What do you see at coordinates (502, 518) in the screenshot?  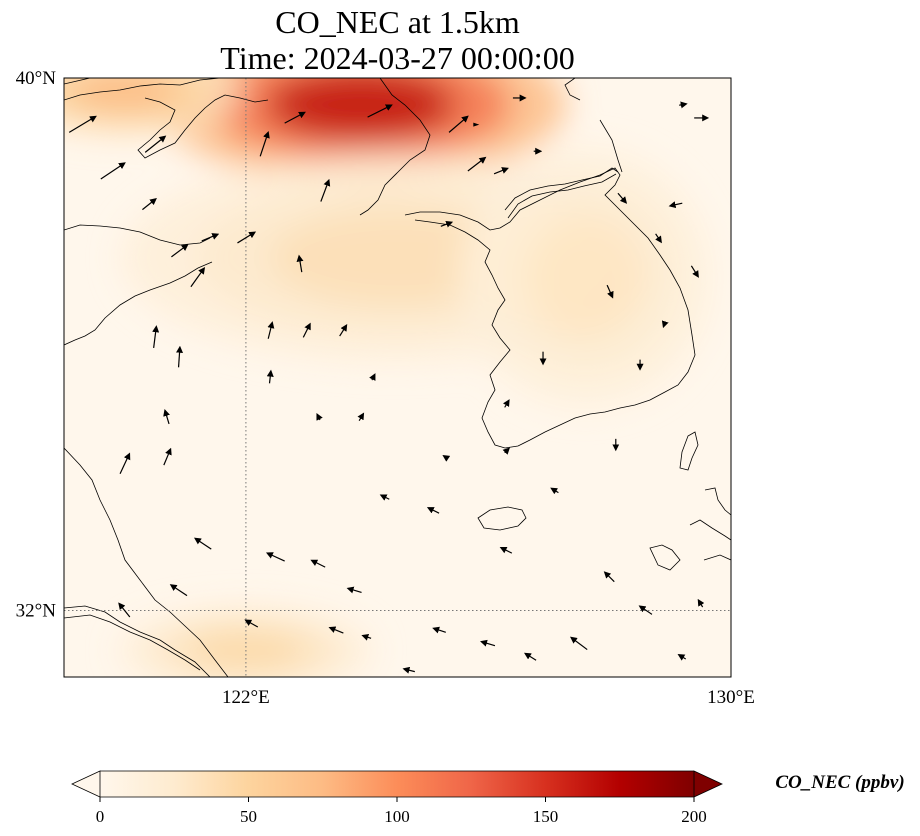 I see `jeju-island` at bounding box center [502, 518].